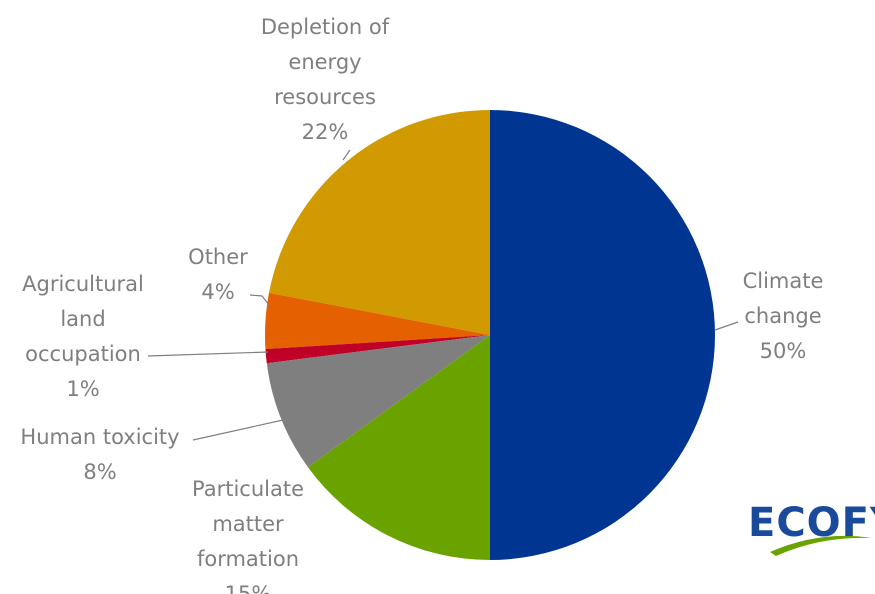  What do you see at coordinates (248, 588) in the screenshot?
I see `value-label: 15%` at bounding box center [248, 588].